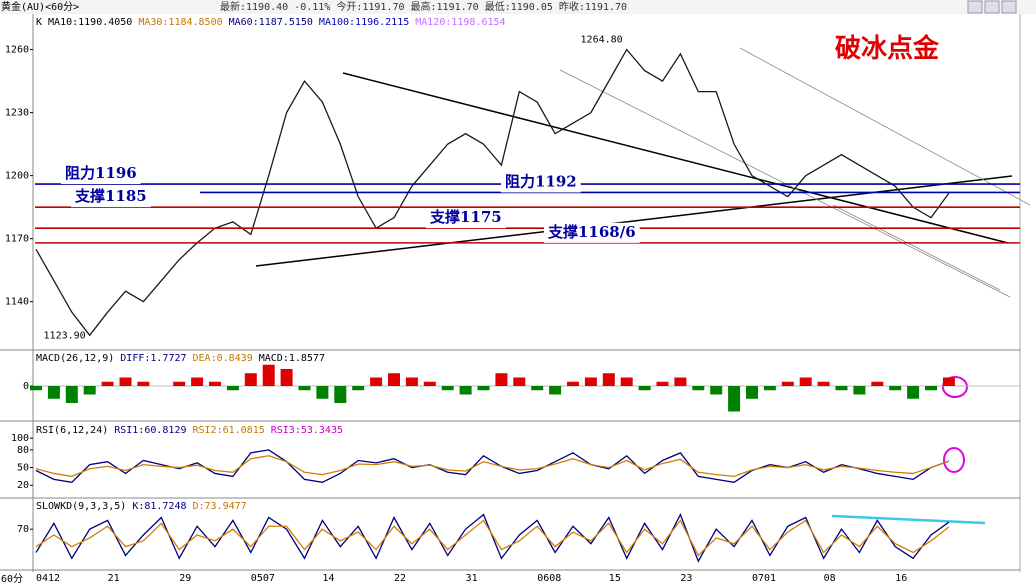  I want to click on y-tick-label: 1260, so click(17, 50).